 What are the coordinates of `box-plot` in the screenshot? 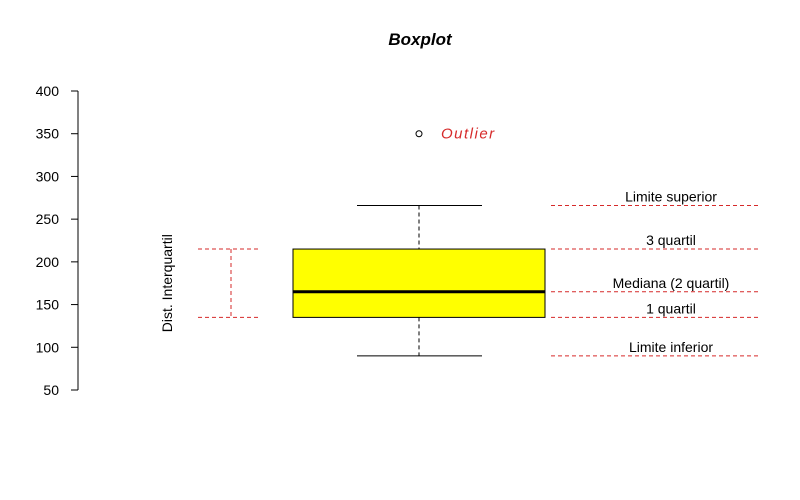 It's located at (419, 280).